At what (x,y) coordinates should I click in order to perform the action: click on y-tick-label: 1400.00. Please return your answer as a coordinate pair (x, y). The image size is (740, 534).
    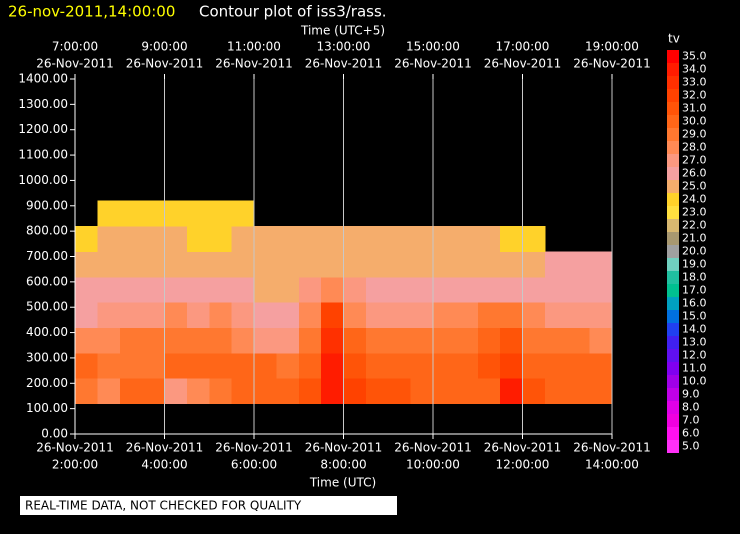
    Looking at the image, I should click on (43, 79).